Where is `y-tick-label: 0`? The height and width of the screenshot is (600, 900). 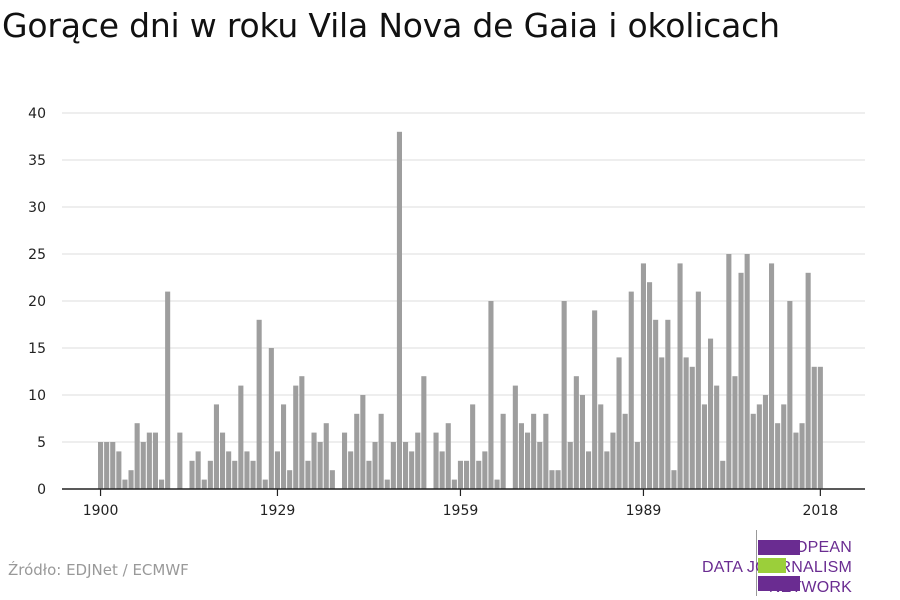 y-tick-label: 0 is located at coordinates (41, 490).